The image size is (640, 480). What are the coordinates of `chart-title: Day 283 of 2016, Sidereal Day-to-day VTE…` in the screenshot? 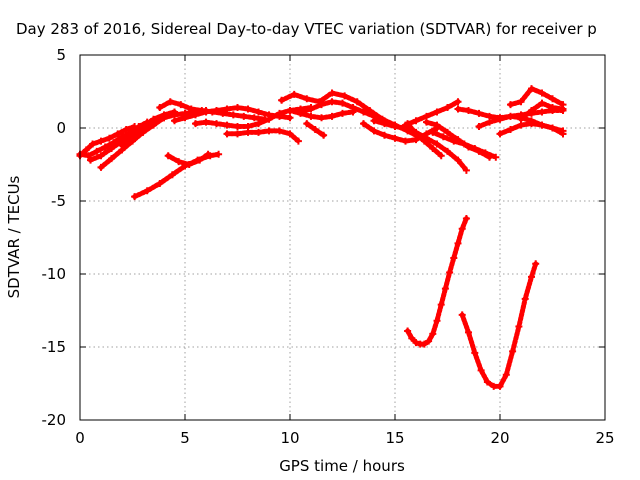 It's located at (306, 29).